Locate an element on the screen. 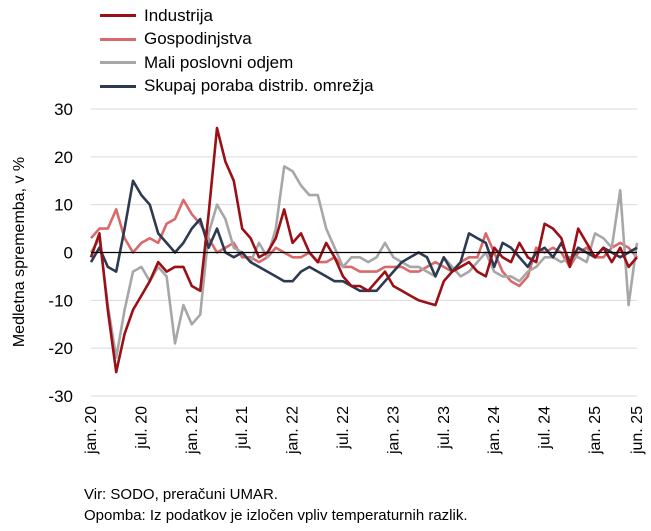  y-tick-label: 20 is located at coordinates (63, 157).